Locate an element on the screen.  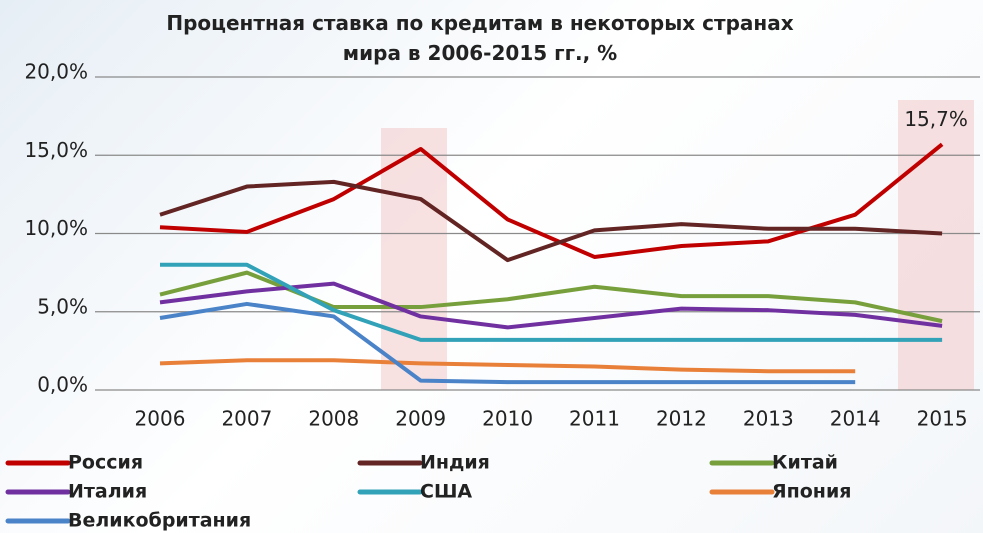
x-tick-label: 2015 is located at coordinates (942, 419).